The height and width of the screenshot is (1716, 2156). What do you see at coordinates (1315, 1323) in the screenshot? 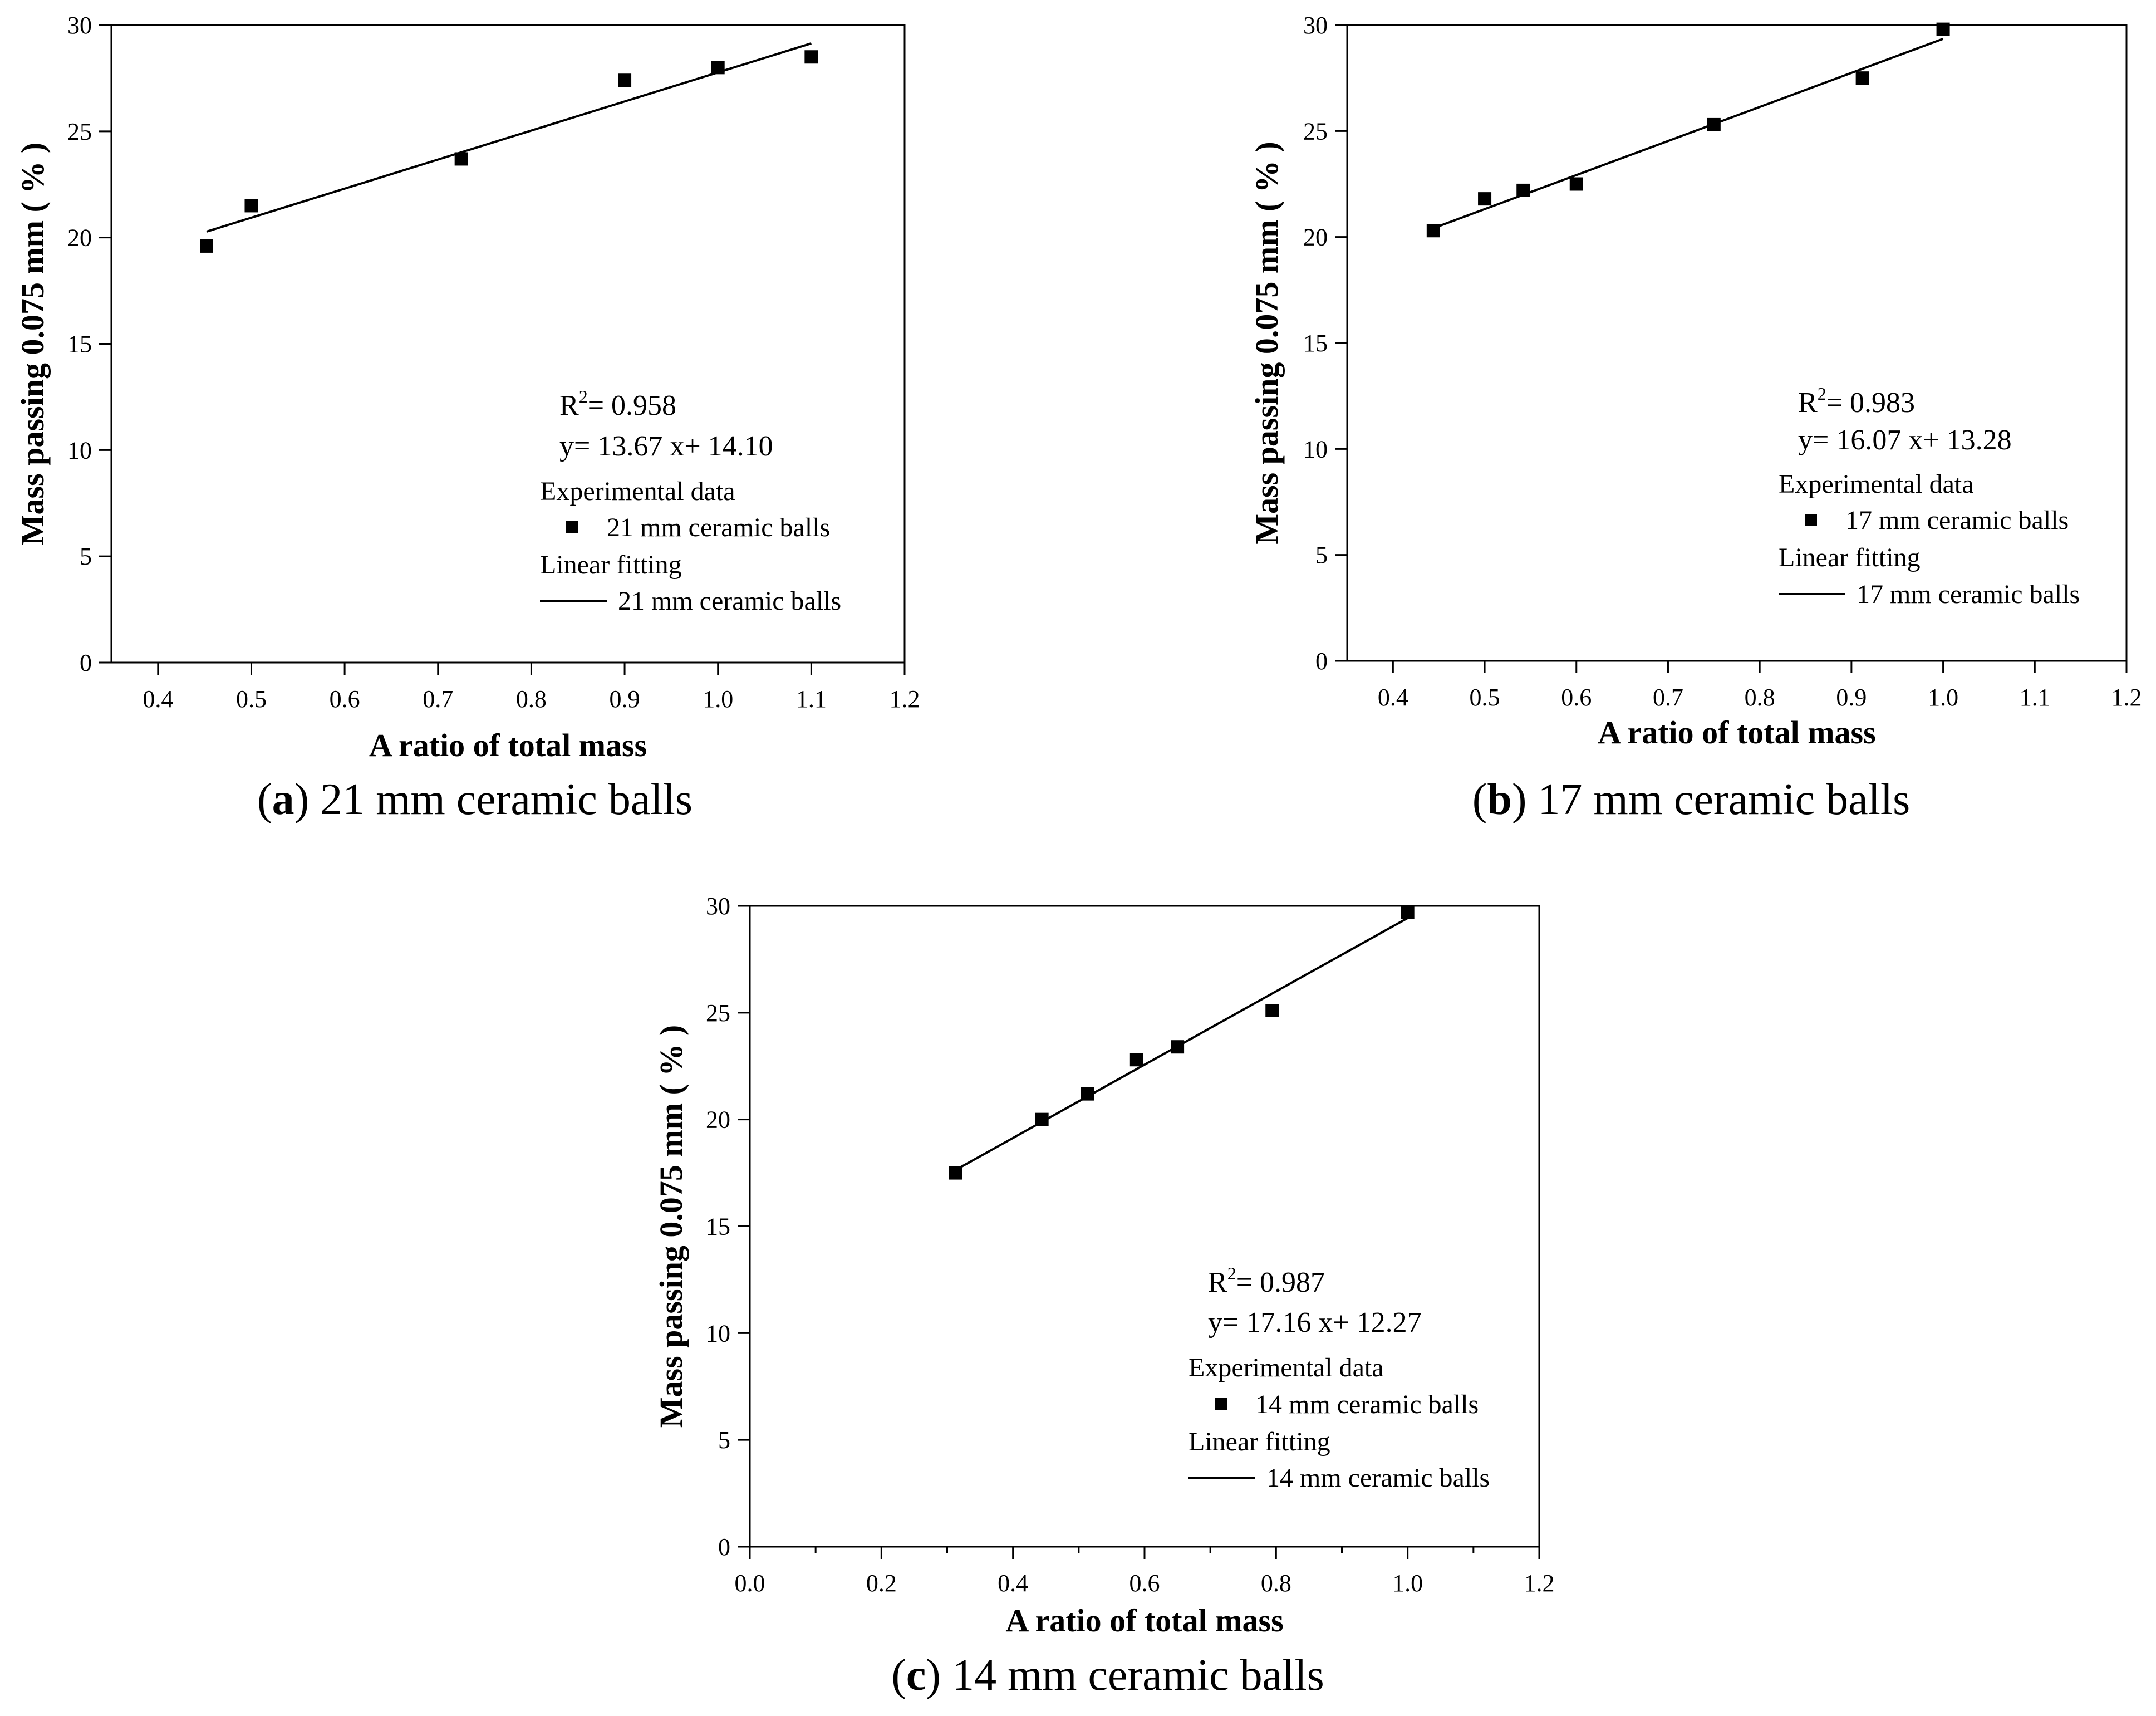
I see `fit-equation: y= 17.16 x+ 12.27` at bounding box center [1315, 1323].